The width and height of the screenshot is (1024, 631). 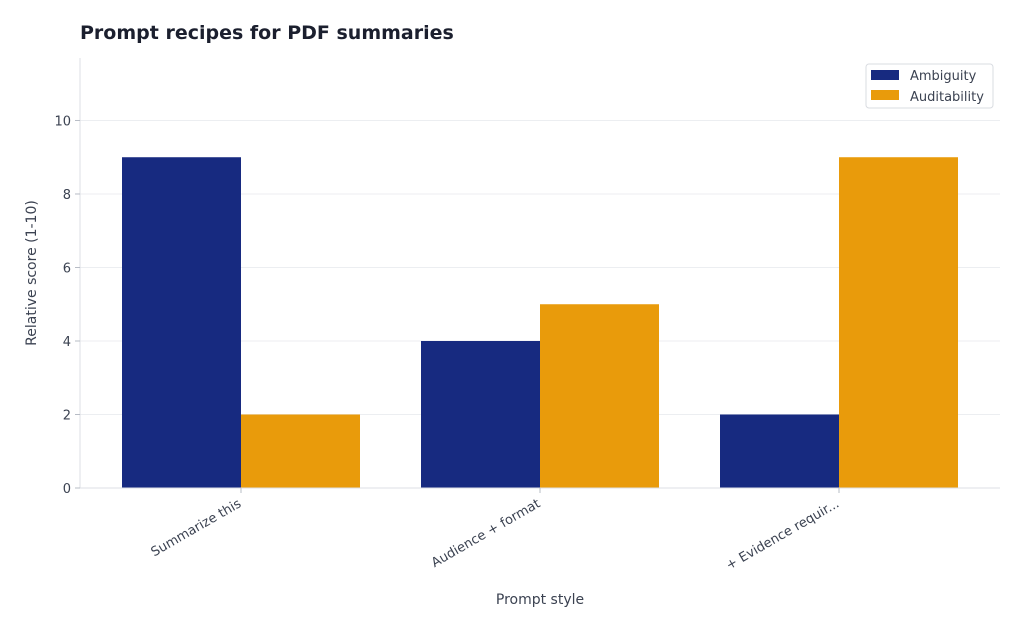 What do you see at coordinates (67, 415) in the screenshot?
I see `y-tick-label: 2` at bounding box center [67, 415].